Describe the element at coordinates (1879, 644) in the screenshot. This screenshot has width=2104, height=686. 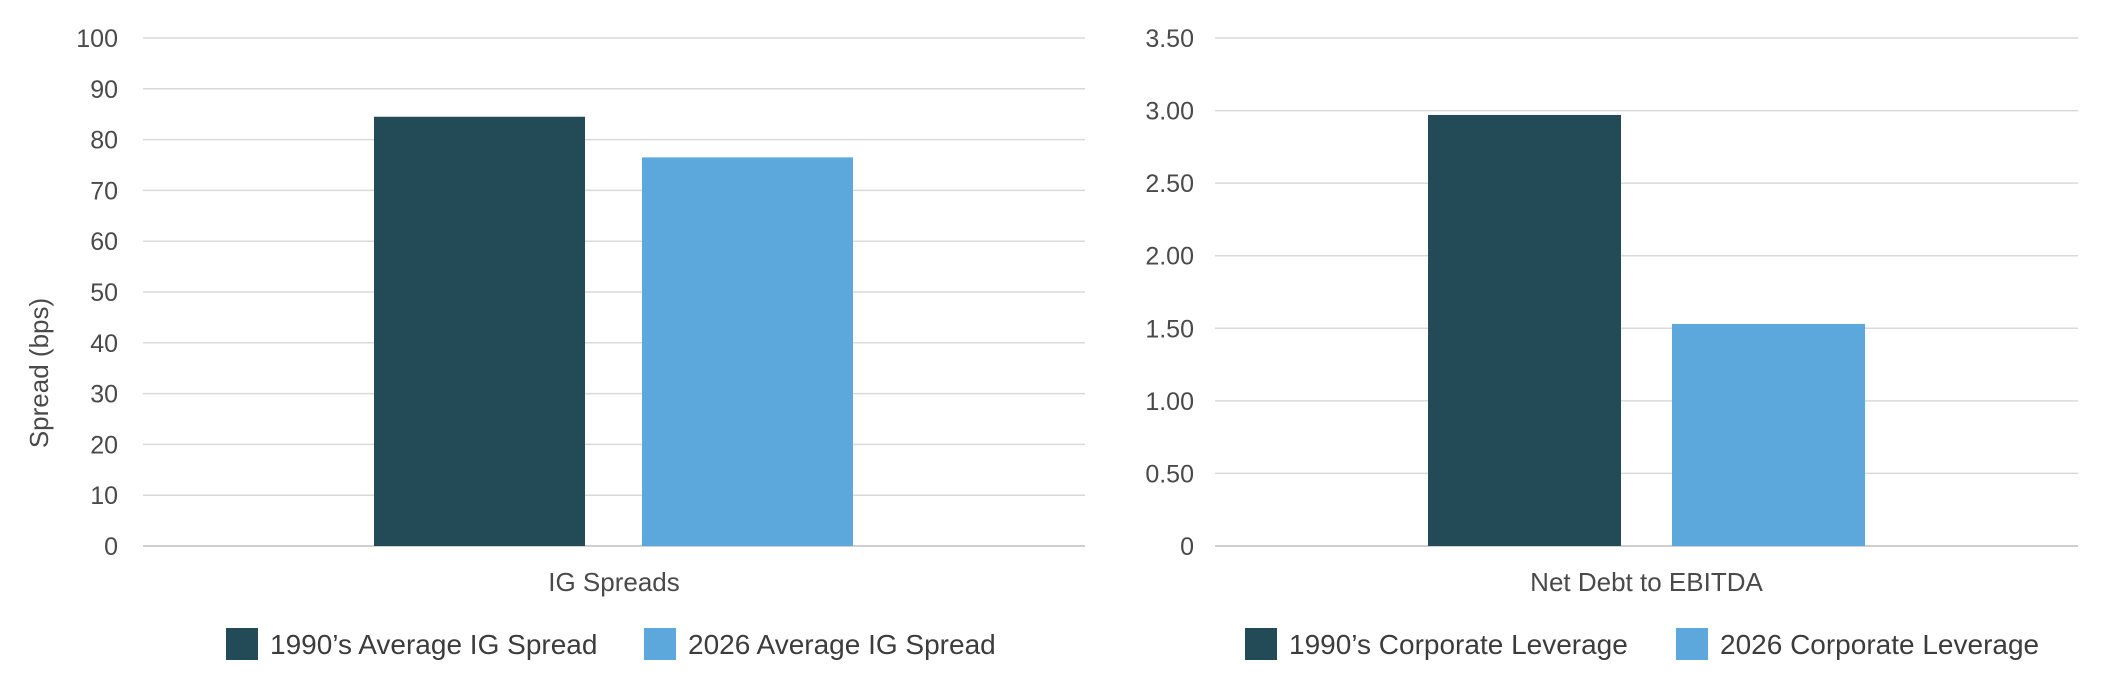
I see `legend-label: 2026 Corporate Leverage` at that location.